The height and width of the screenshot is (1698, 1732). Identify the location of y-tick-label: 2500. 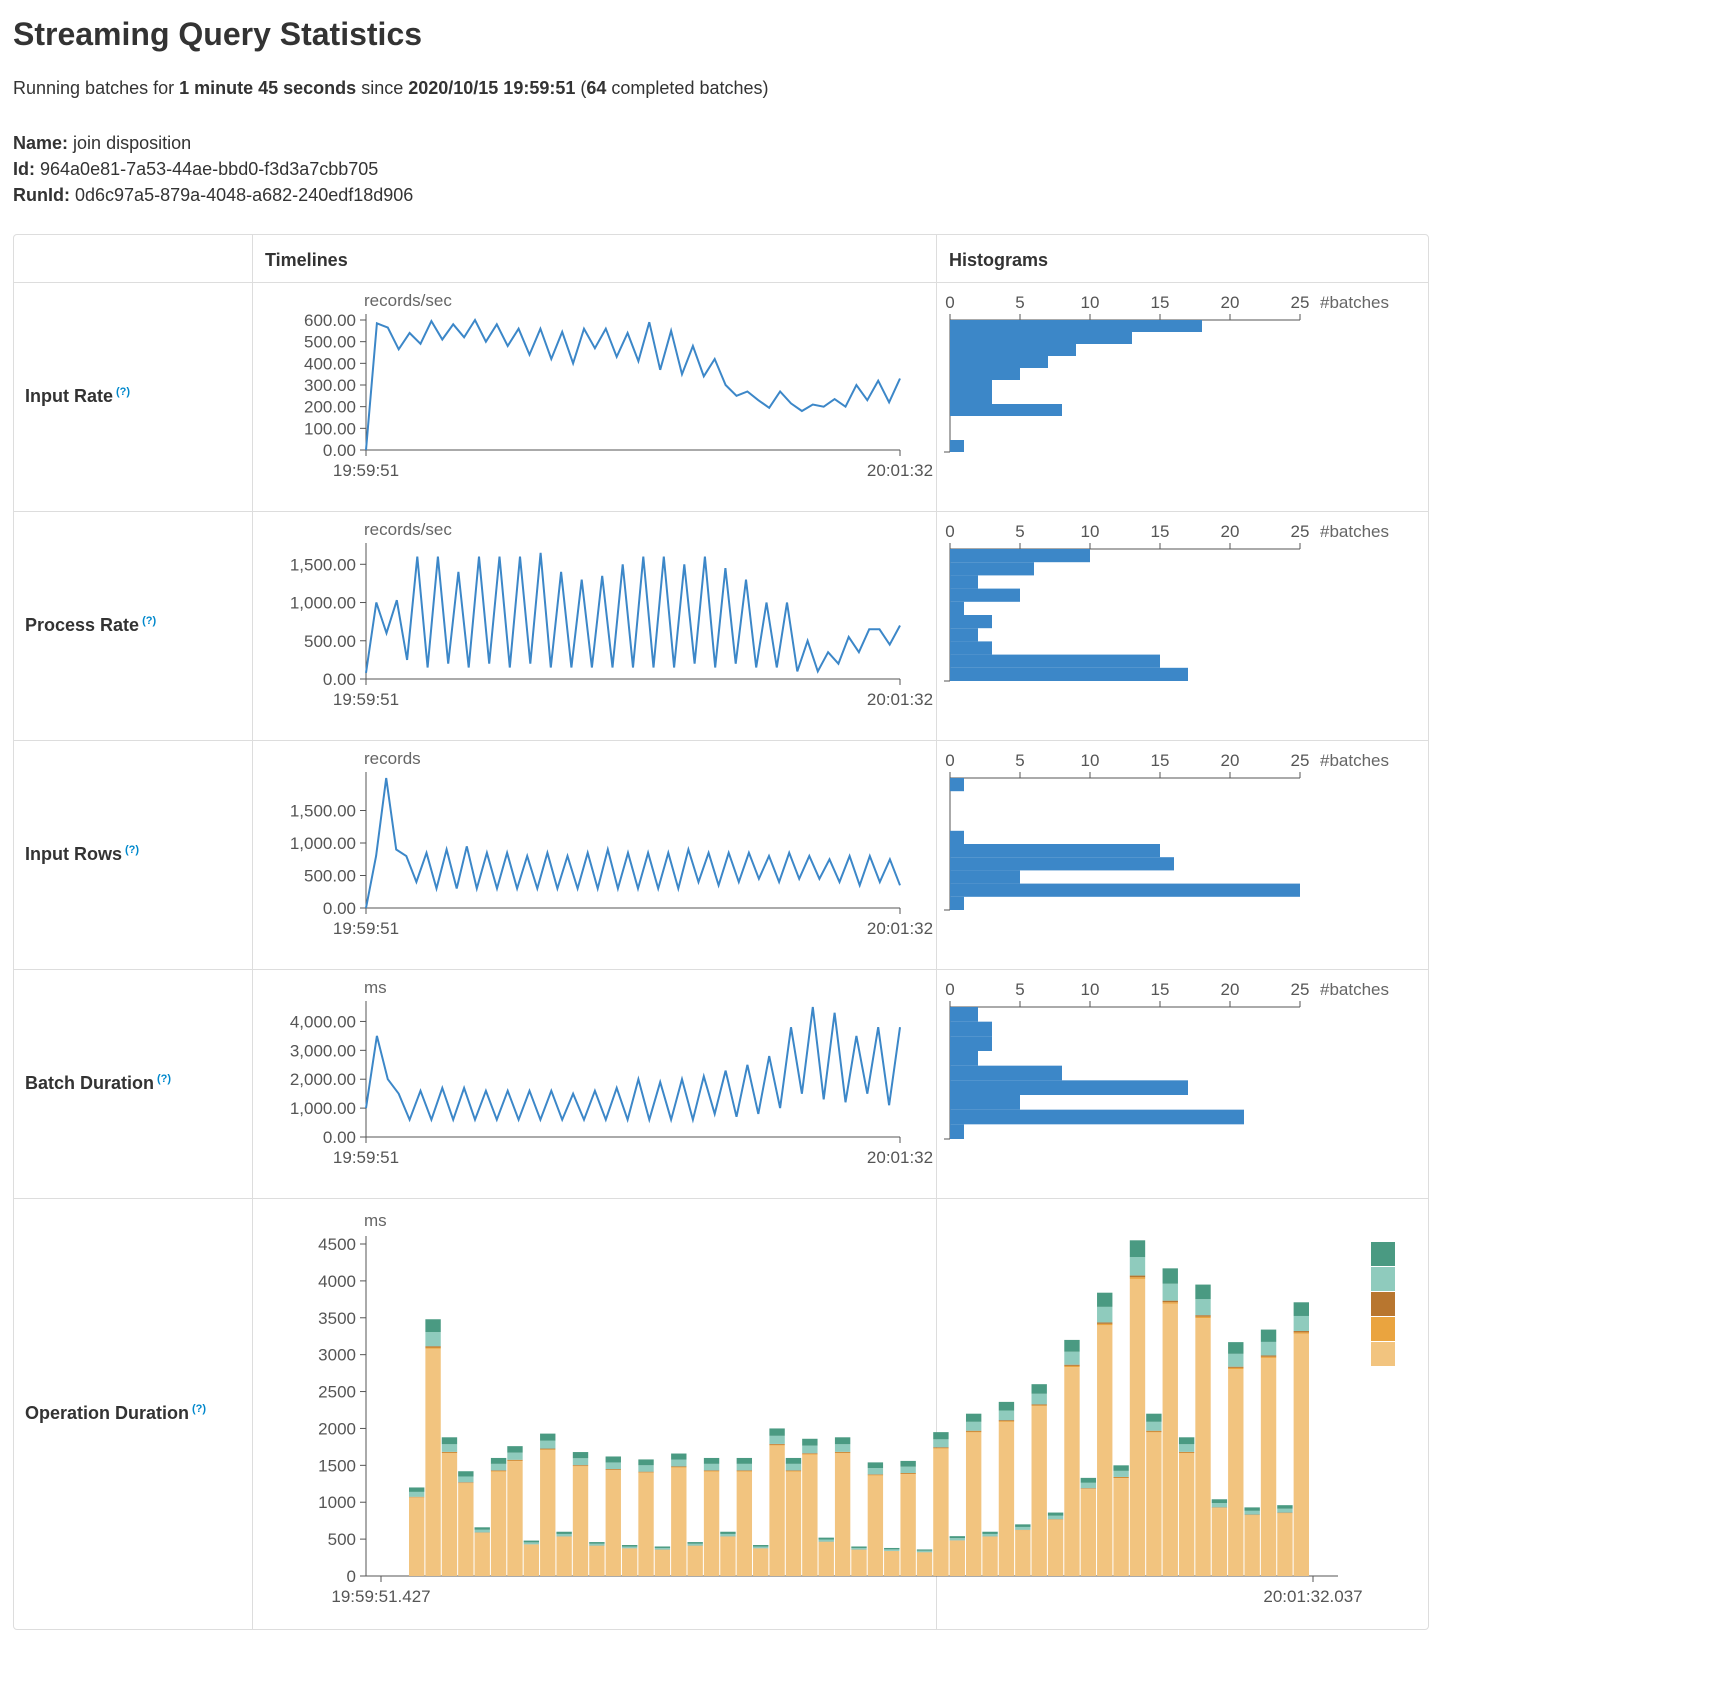
(337, 1392).